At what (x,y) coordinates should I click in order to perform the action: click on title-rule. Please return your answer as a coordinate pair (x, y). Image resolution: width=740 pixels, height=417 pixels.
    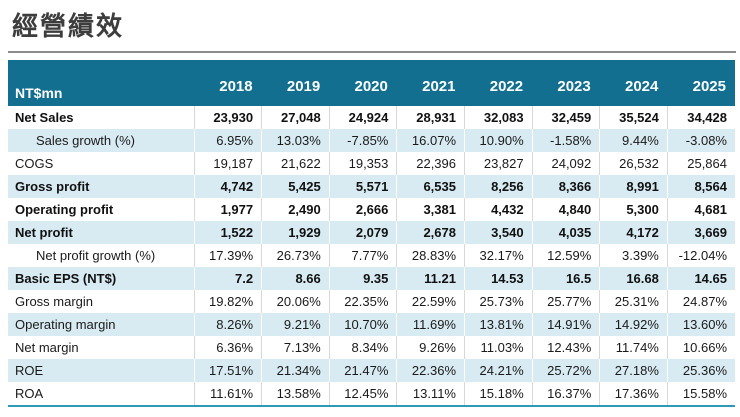
    Looking at the image, I should click on (372, 52).